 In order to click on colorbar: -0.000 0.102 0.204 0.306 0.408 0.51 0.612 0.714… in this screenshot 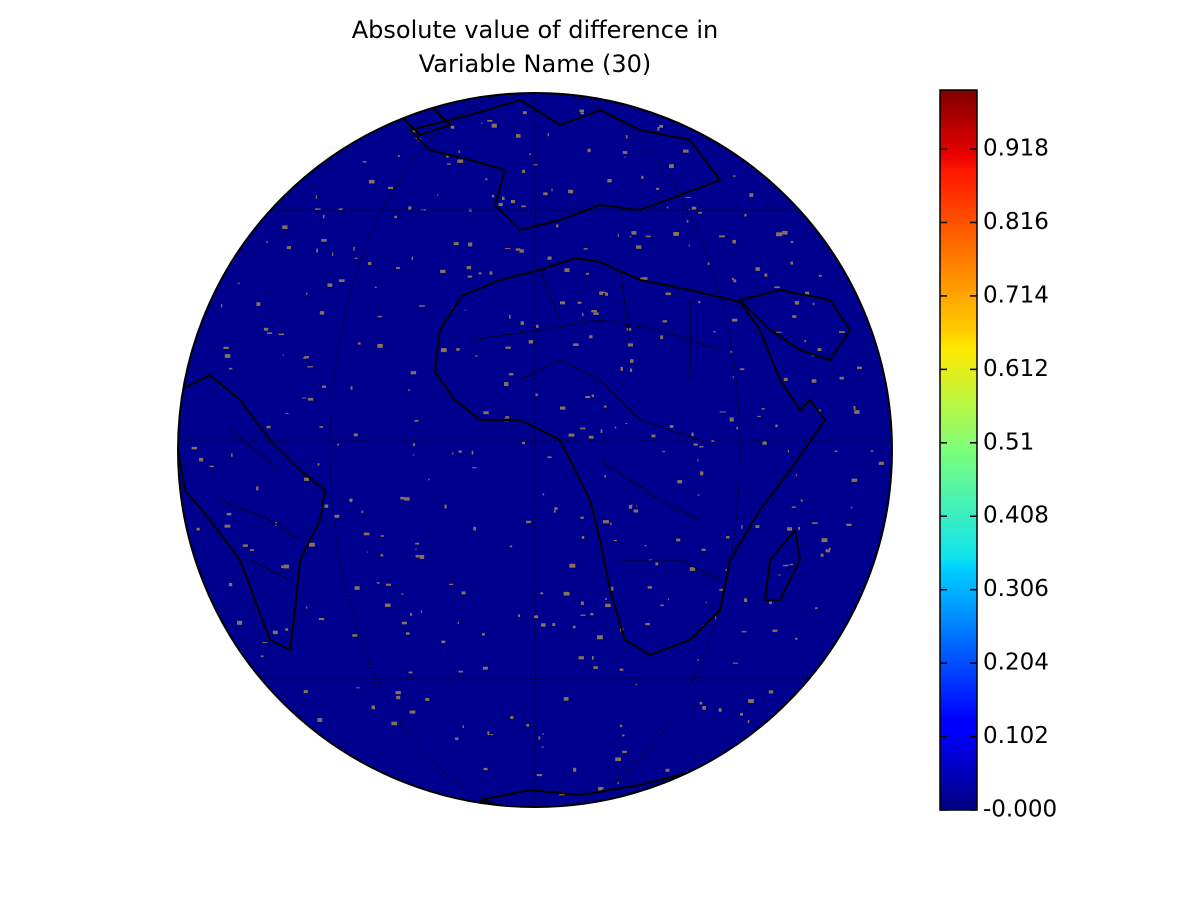, I will do `click(998, 456)`.